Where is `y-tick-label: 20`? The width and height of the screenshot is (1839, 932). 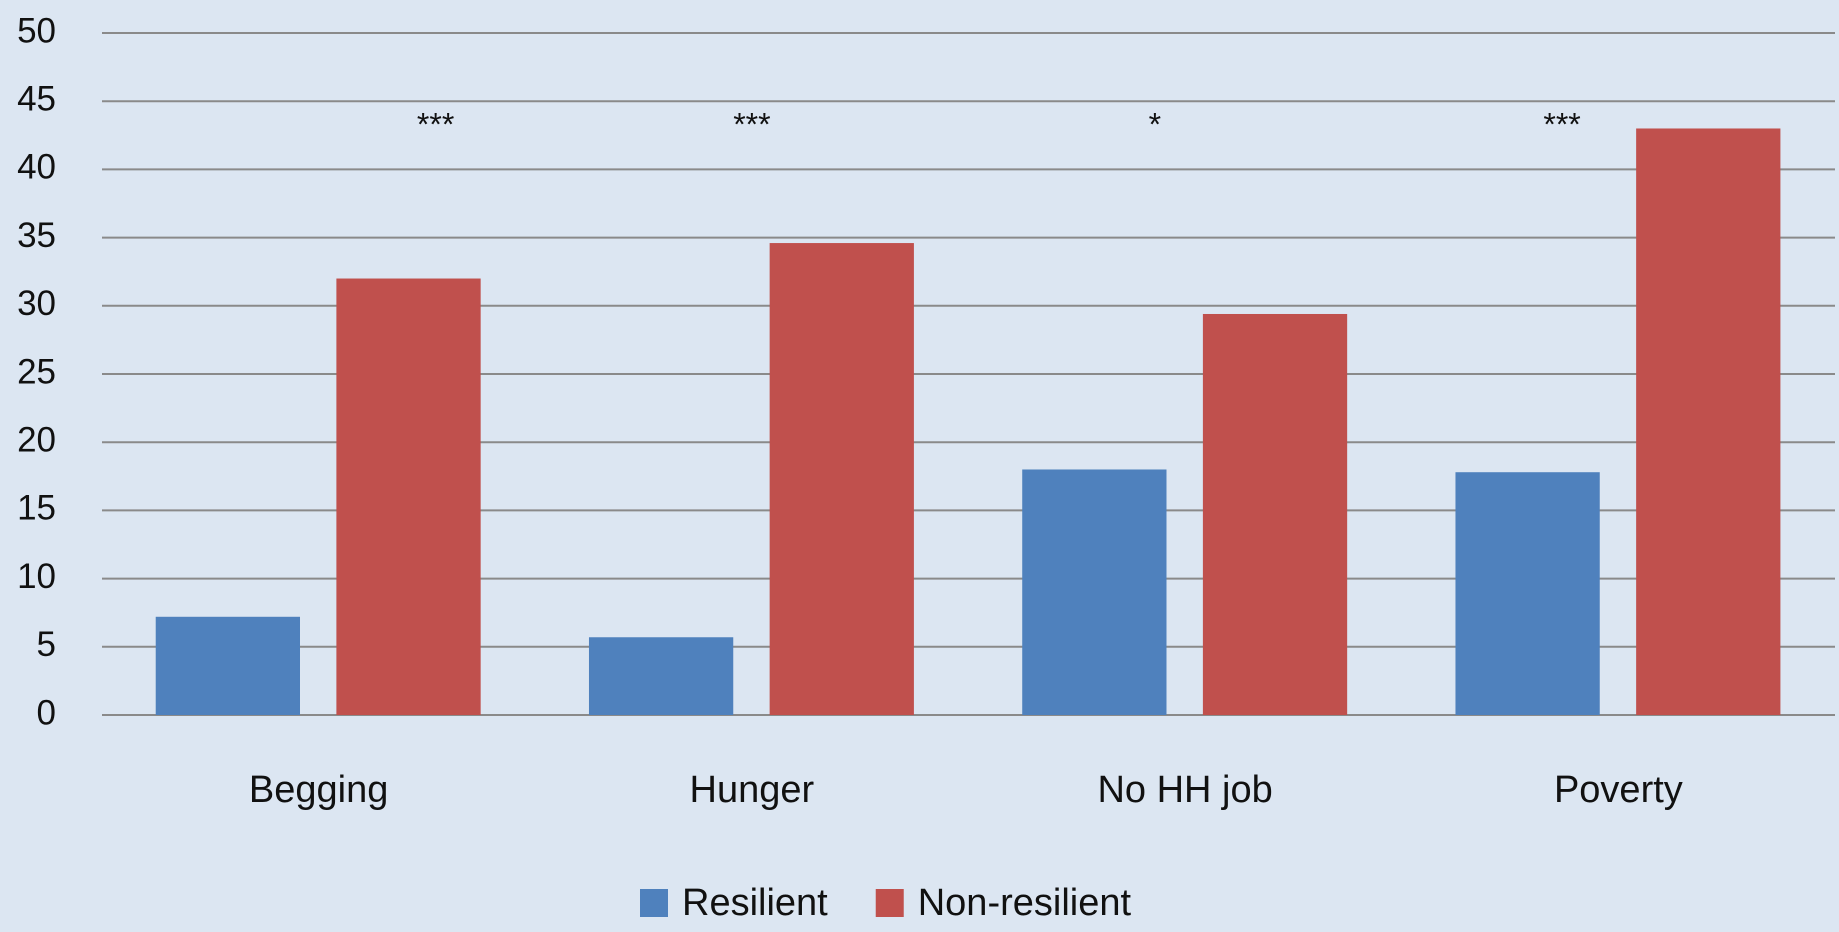
y-tick-label: 20 is located at coordinates (36, 439).